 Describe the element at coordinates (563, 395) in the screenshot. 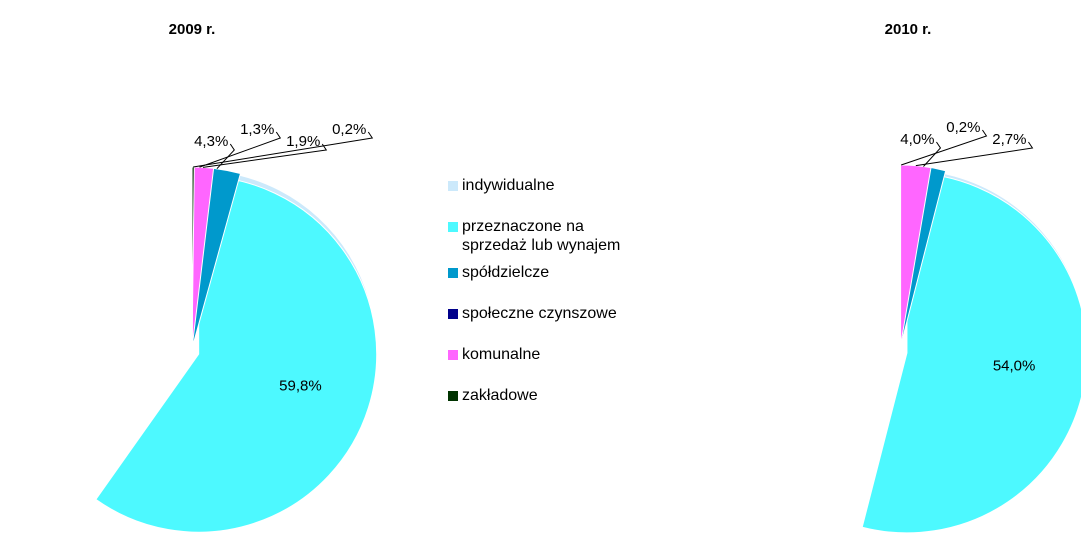

I see `legend-item: zakładowe` at that location.